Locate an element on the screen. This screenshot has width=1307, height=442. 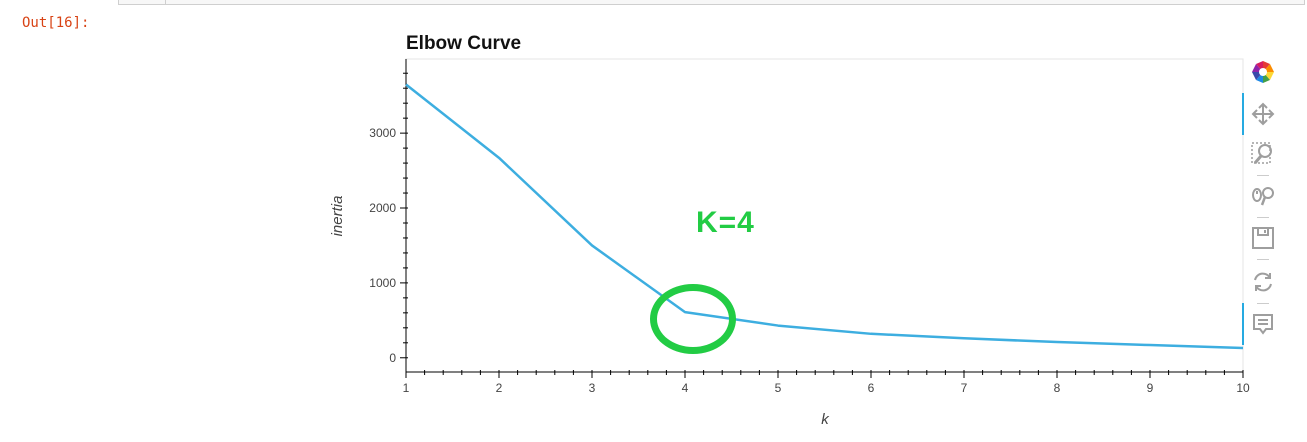
hover-active-indicator is located at coordinates (1243, 324).